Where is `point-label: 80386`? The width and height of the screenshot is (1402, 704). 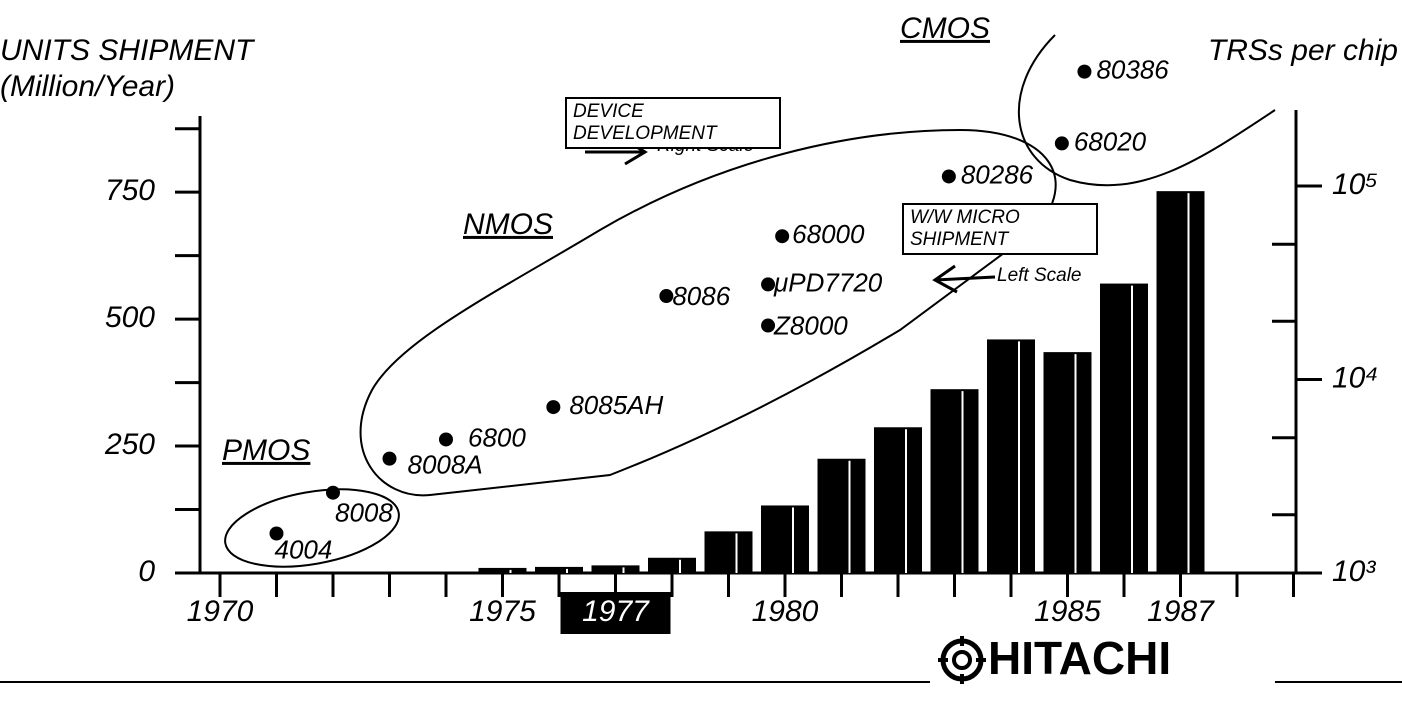 point-label: 80386 is located at coordinates (1132, 69).